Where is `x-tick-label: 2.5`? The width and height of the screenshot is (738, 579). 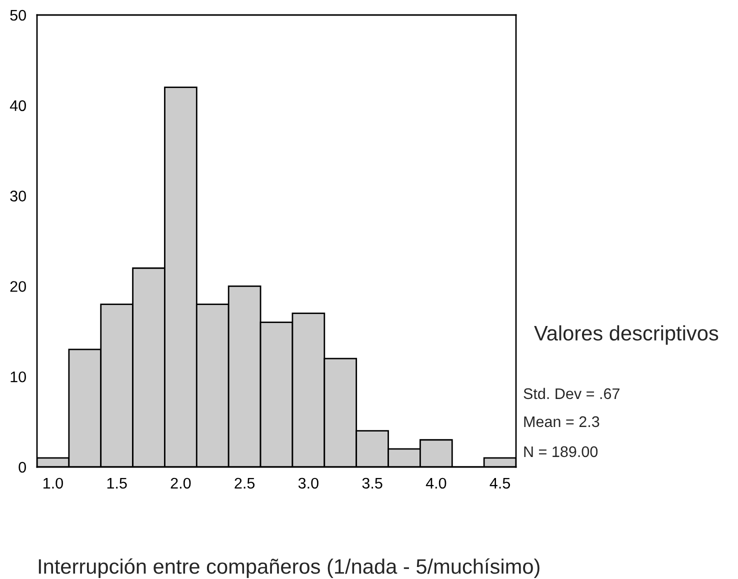 x-tick-label: 2.5 is located at coordinates (244, 483).